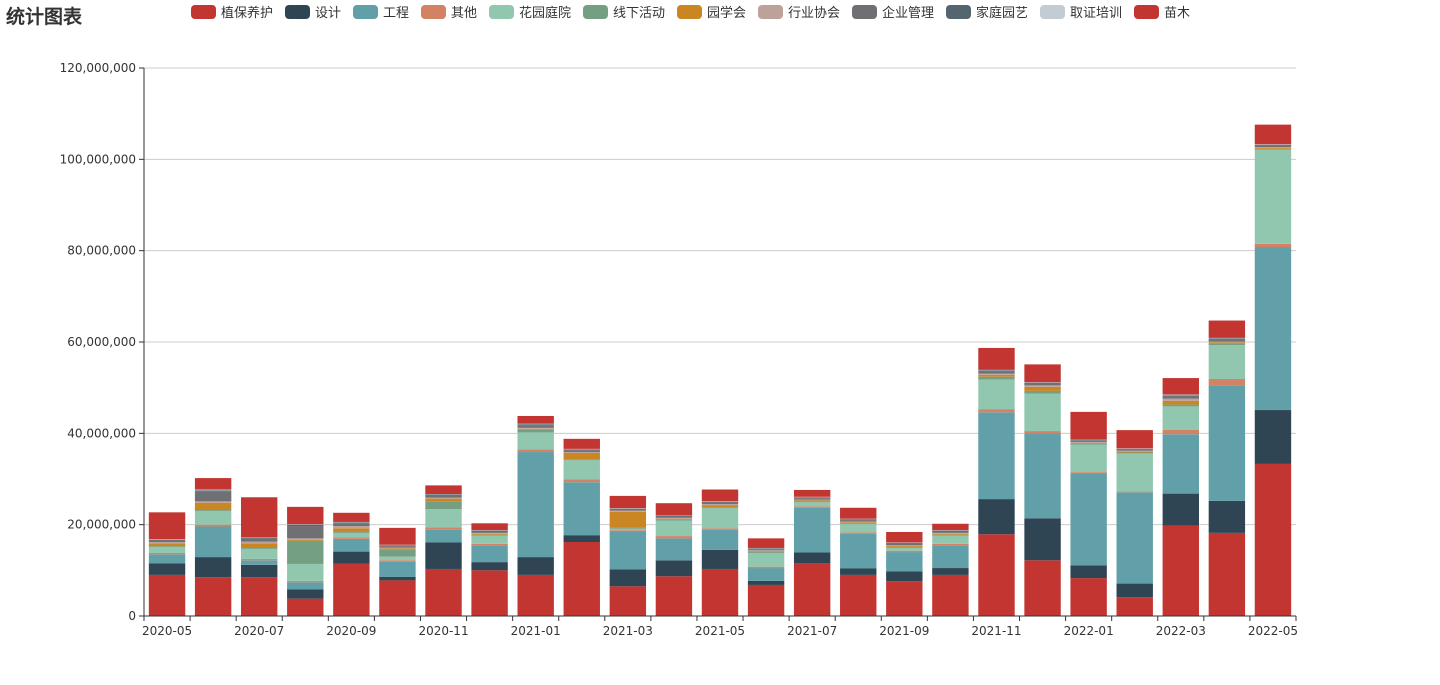 The height and width of the screenshot is (685, 1440). I want to click on legend-item-8: 企业管理, so click(893, 13).